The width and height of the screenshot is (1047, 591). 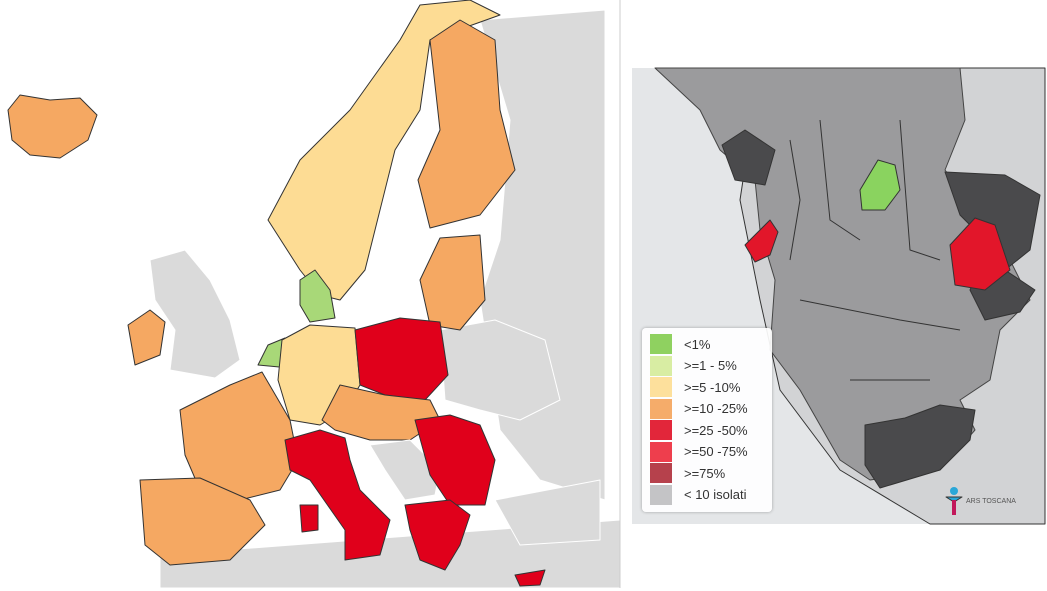 I want to click on legend-item: >=50 -75%, so click(x=699, y=451).